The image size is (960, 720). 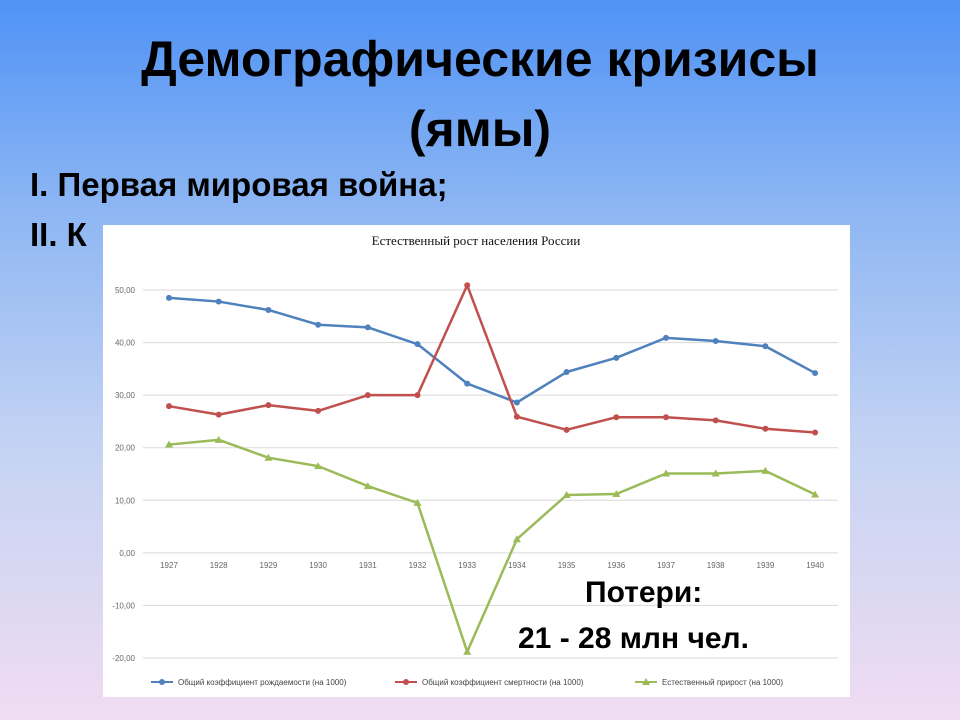 What do you see at coordinates (269, 565) in the screenshot?
I see `x-tick-label: 1929` at bounding box center [269, 565].